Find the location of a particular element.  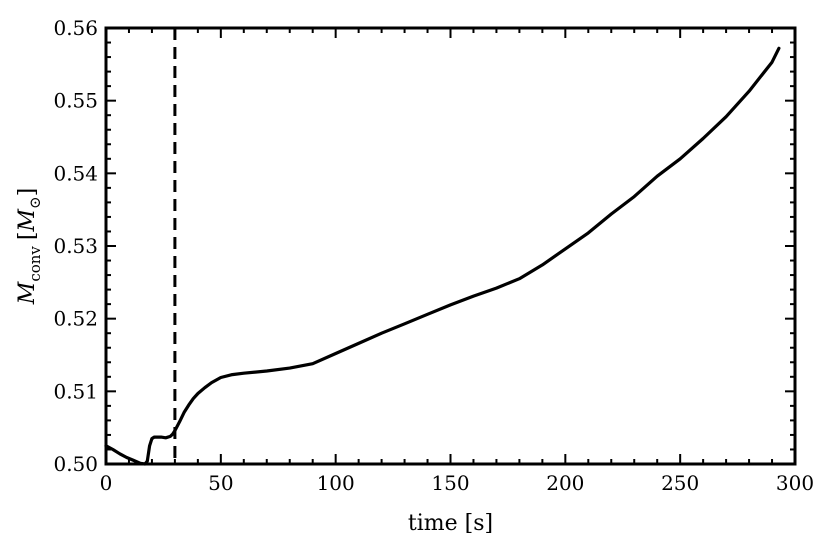

y-label-unit-symbol: M is located at coordinates (27, 221).